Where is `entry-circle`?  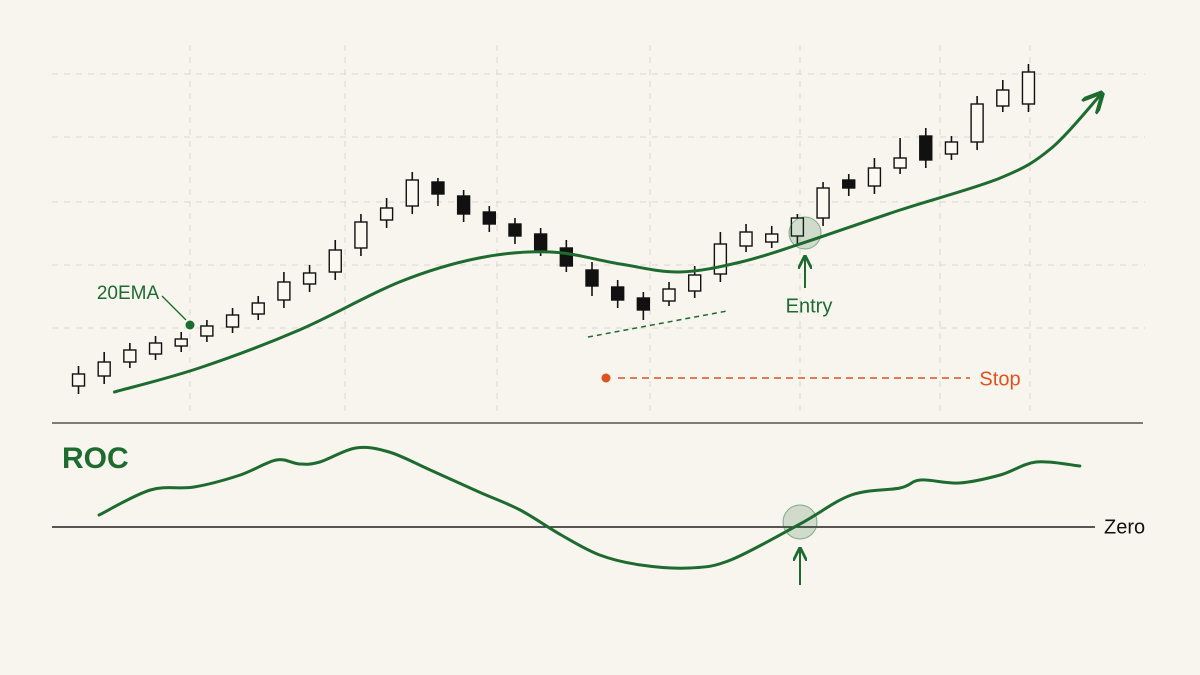
entry-circle is located at coordinates (805, 233).